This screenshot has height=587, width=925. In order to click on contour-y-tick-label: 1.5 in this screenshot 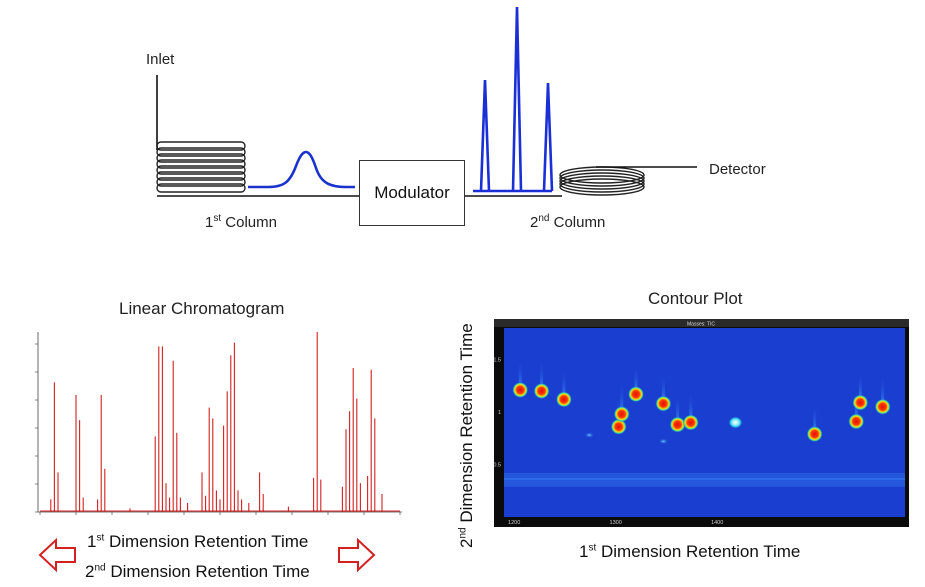, I will do `click(497, 361)`.